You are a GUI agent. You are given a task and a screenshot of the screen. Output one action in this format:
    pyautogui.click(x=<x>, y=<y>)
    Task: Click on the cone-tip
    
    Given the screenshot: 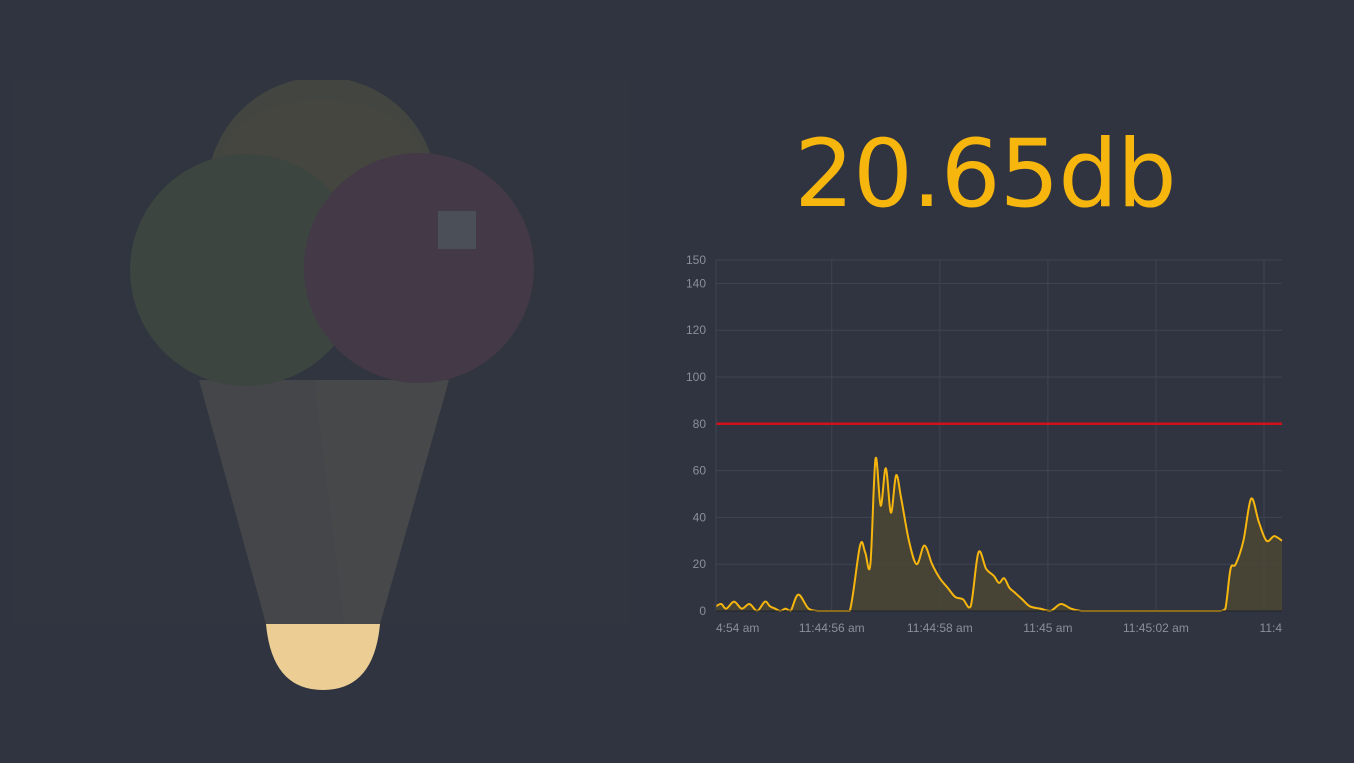 What is the action you would take?
    pyautogui.click(x=323, y=657)
    